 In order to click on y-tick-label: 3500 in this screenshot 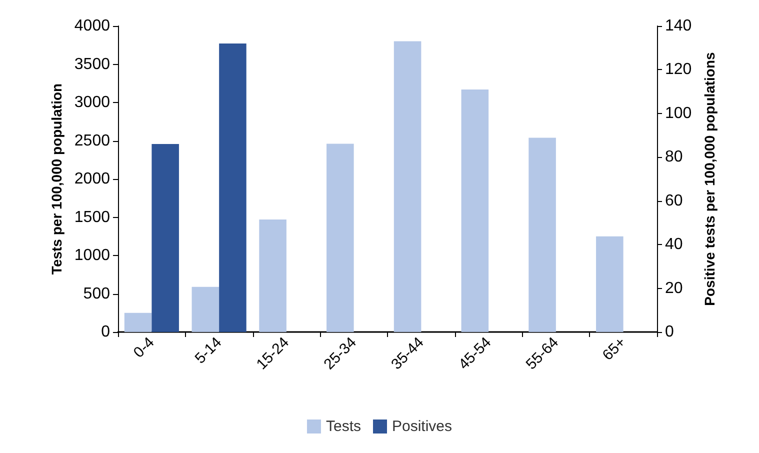, I will do `click(92, 64)`.